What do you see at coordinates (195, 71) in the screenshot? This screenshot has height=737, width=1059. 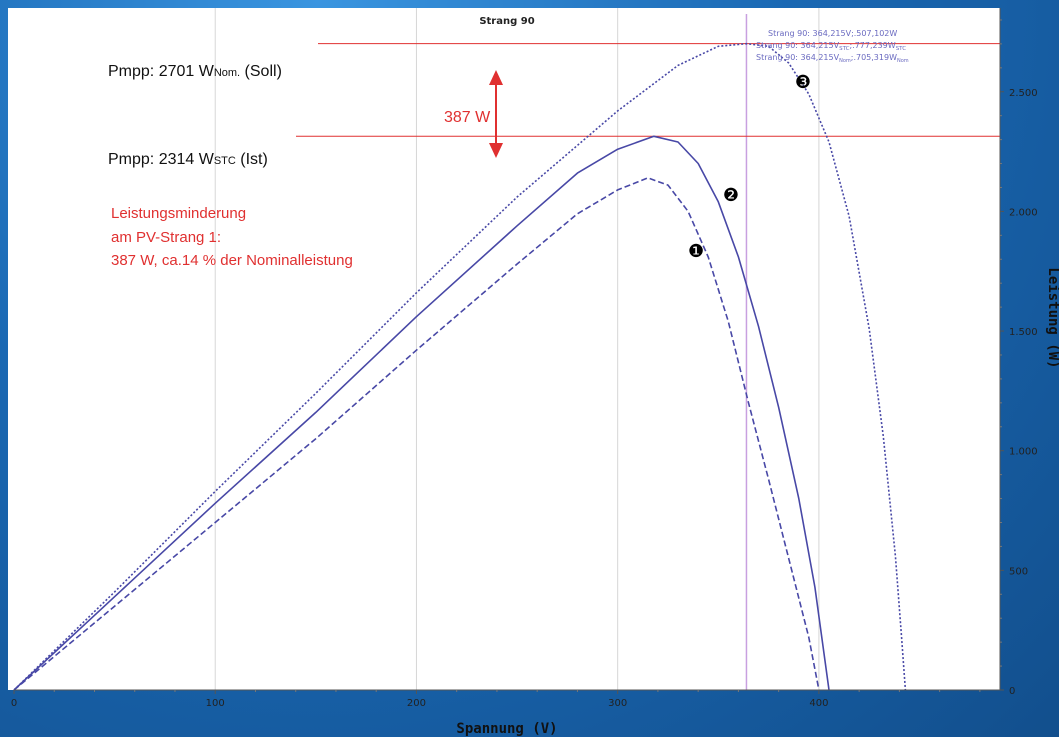 I see `pmpp-soll-label: Pmpp: 2701 WNom. (Soll)` at bounding box center [195, 71].